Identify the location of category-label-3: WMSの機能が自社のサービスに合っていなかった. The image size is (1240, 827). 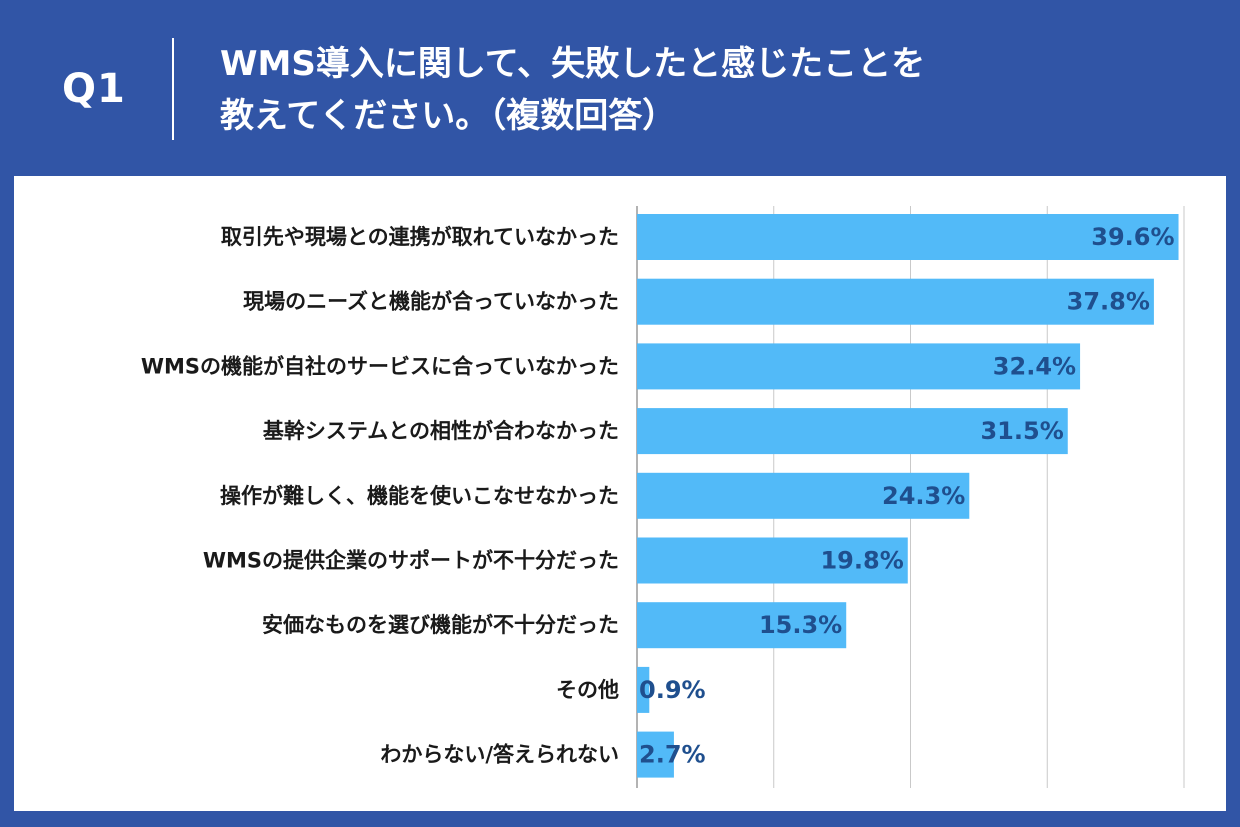
(380, 366).